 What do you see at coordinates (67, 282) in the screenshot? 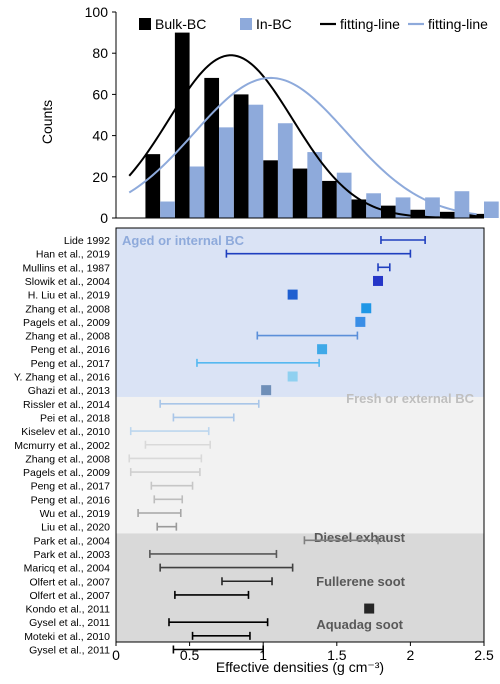
I see `study-label: Slowik et al., 2004` at bounding box center [67, 282].